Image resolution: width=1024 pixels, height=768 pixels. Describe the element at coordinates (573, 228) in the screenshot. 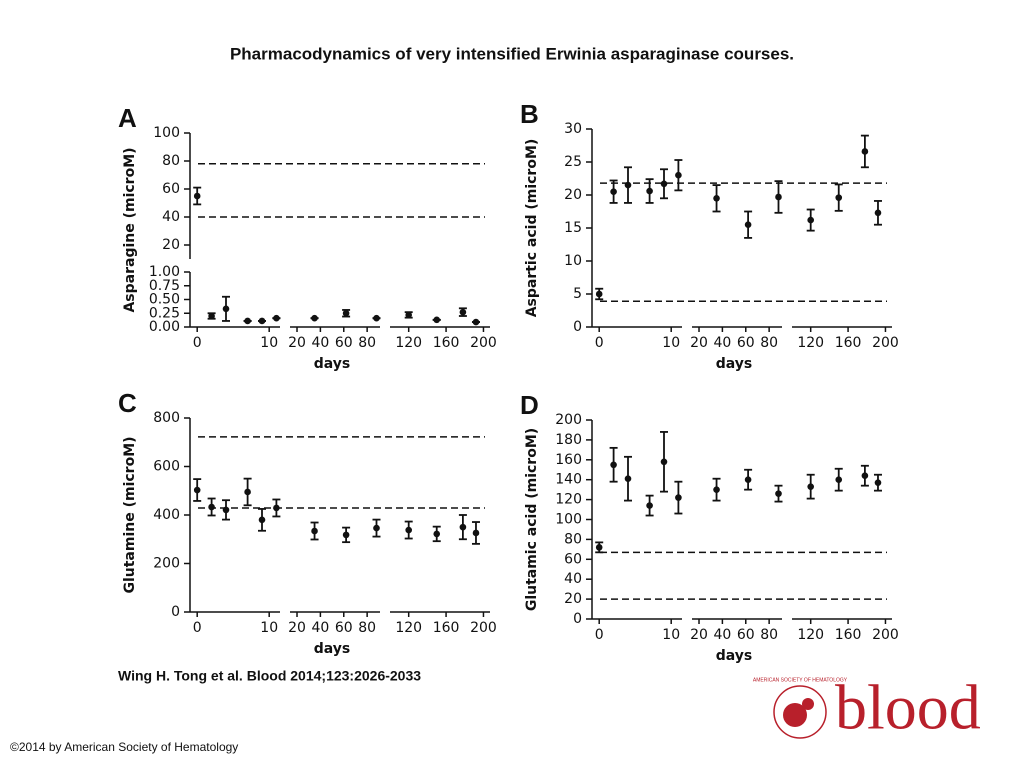

I see `y-tick-label: 15` at that location.